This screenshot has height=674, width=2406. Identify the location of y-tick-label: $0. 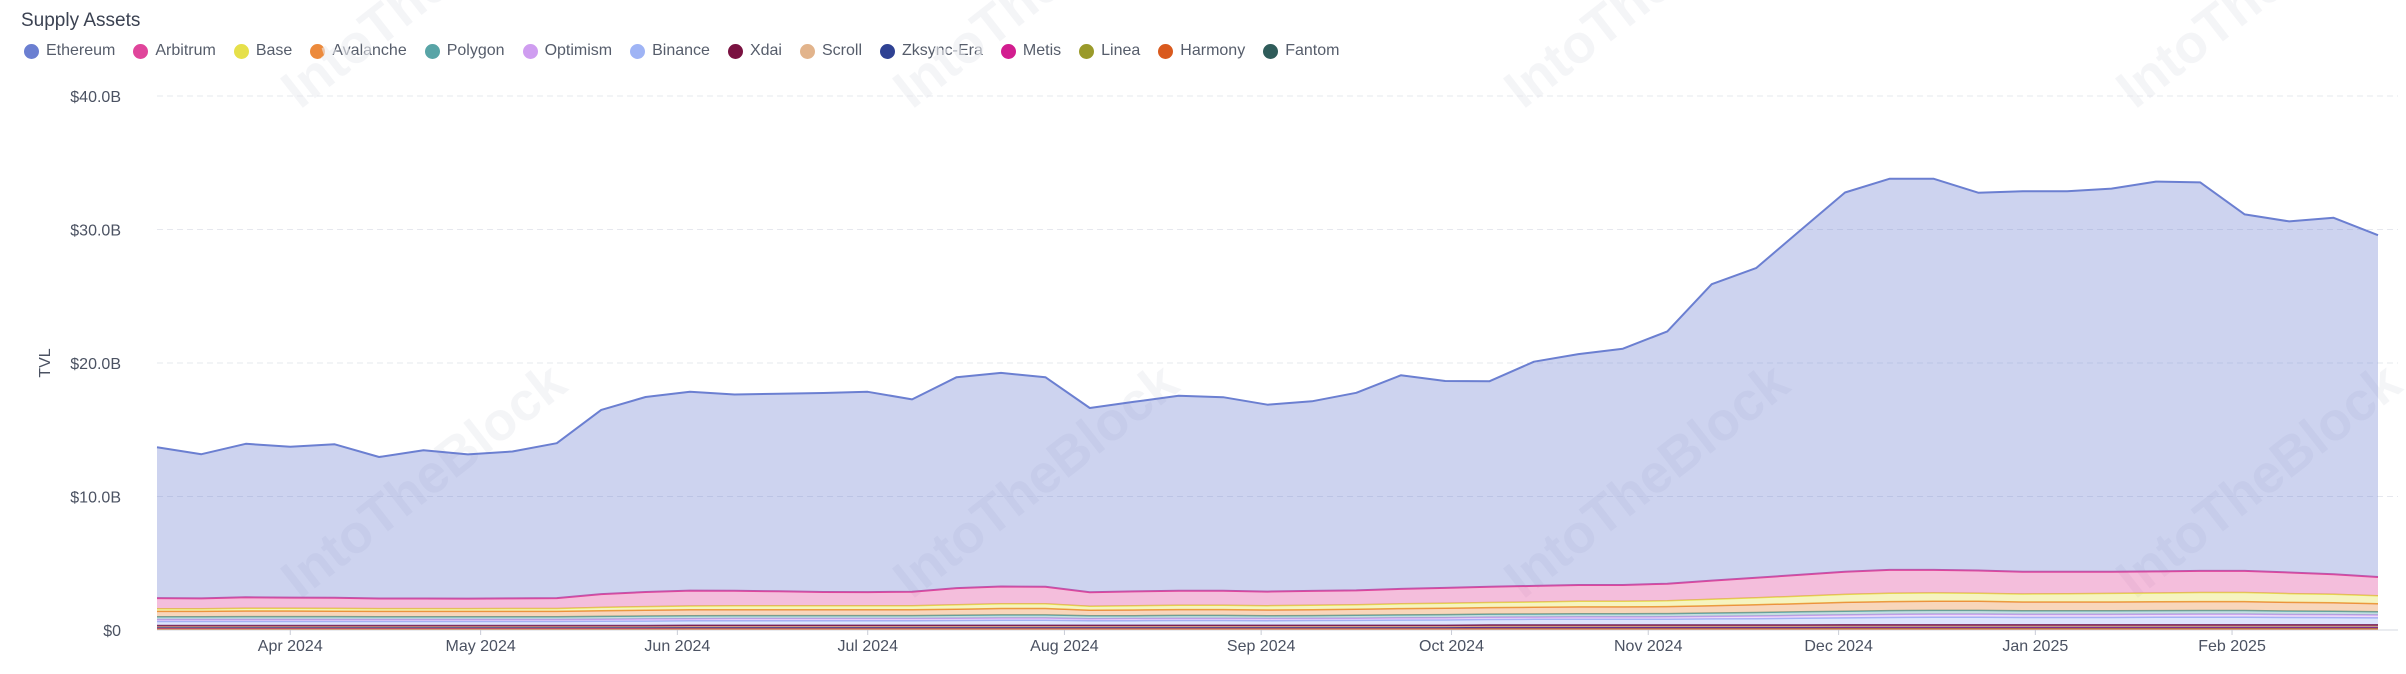
(112, 631).